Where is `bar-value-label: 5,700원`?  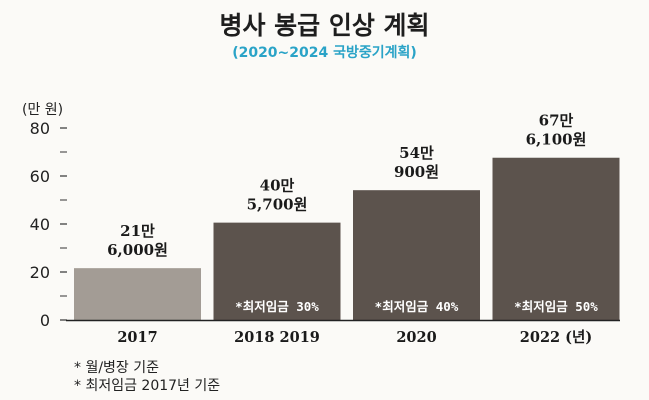 bar-value-label: 5,700원 is located at coordinates (277, 205).